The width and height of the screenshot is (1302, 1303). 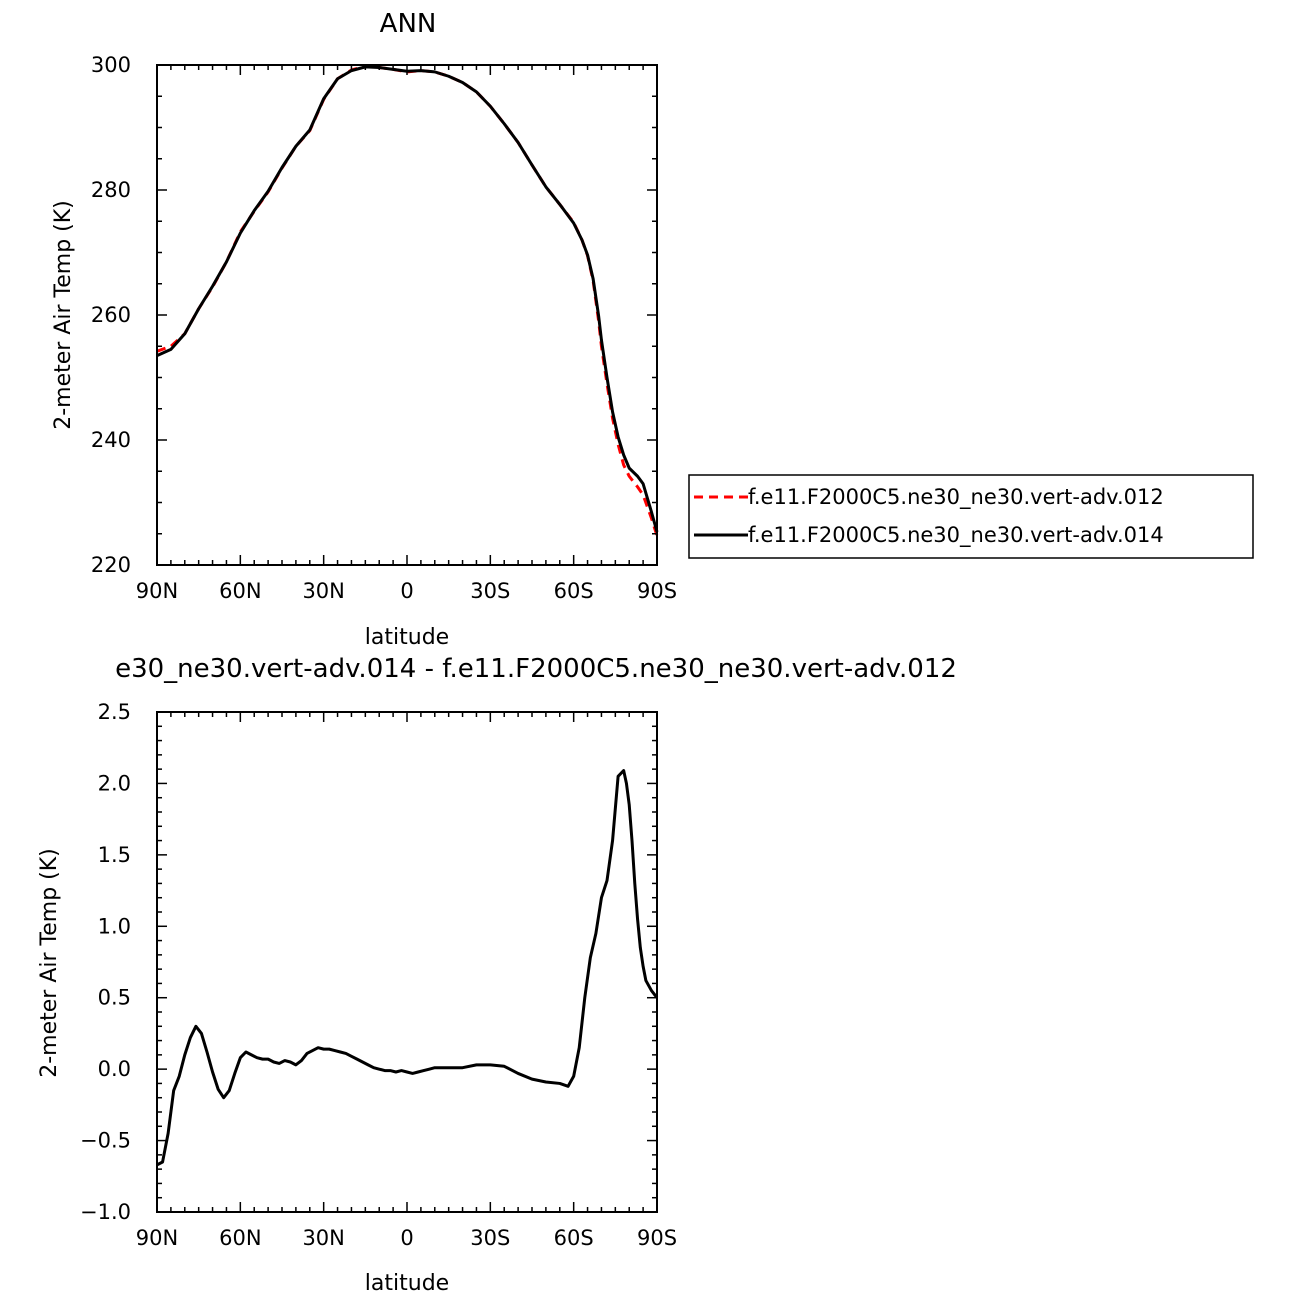 I want to click on top-plot-frame, so click(x=407, y=315).